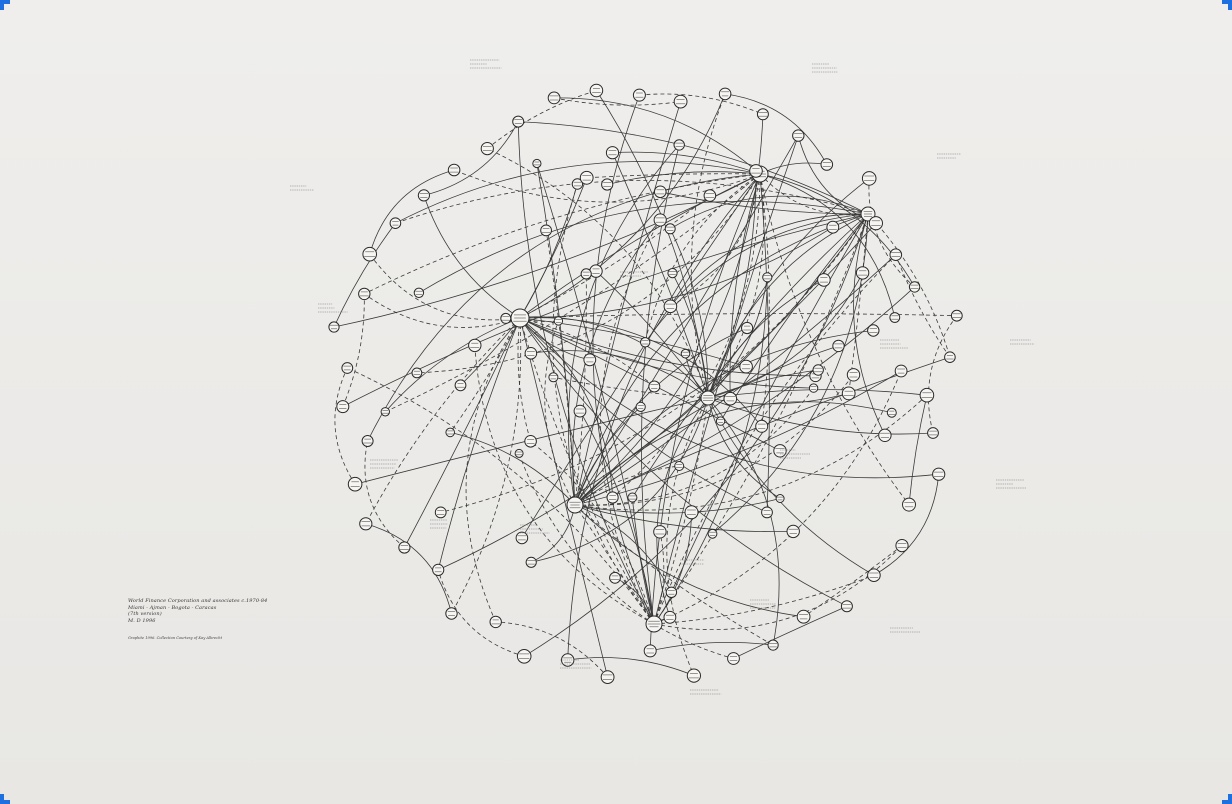 The width and height of the screenshot is (1232, 804). Describe the element at coordinates (142, 620) in the screenshot. I see `caption-line: M. D 1996` at that location.